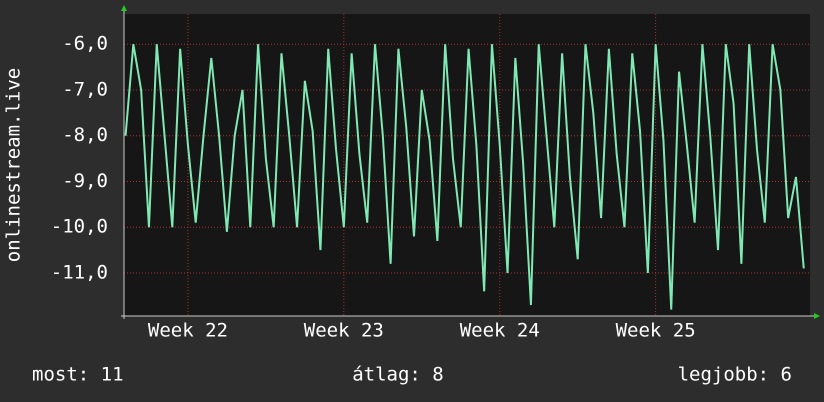  Describe the element at coordinates (735, 375) in the screenshot. I see `footer-stat: legjobb: 6` at that location.